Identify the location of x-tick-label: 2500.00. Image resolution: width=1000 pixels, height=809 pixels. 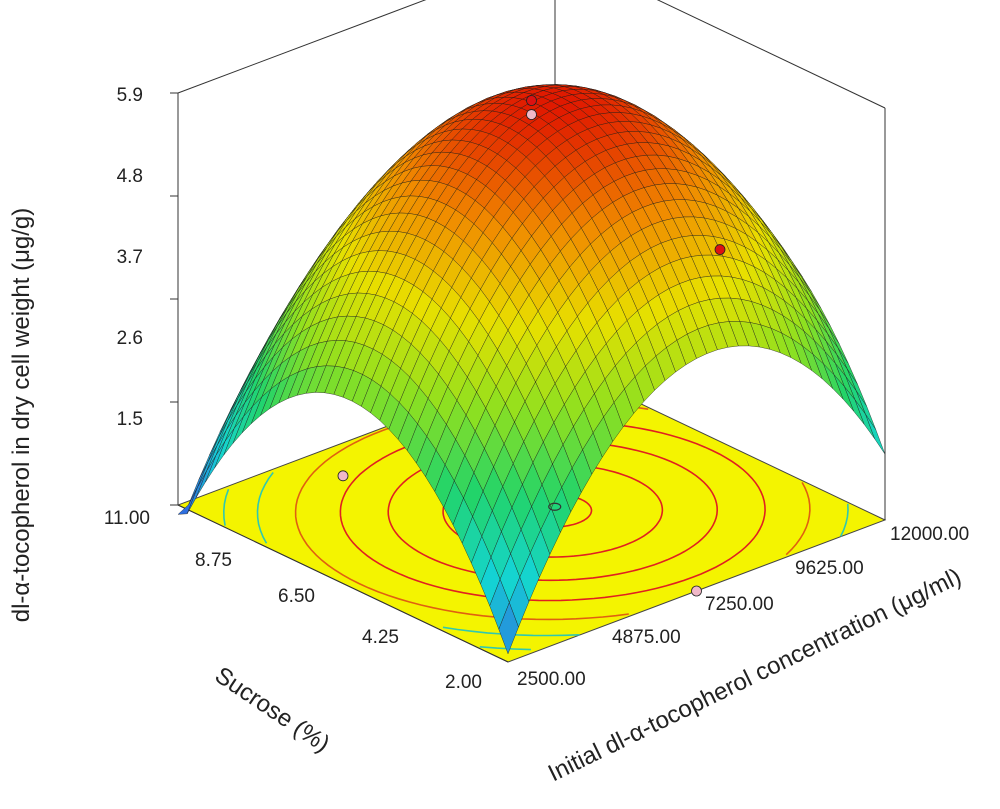
(551, 679).